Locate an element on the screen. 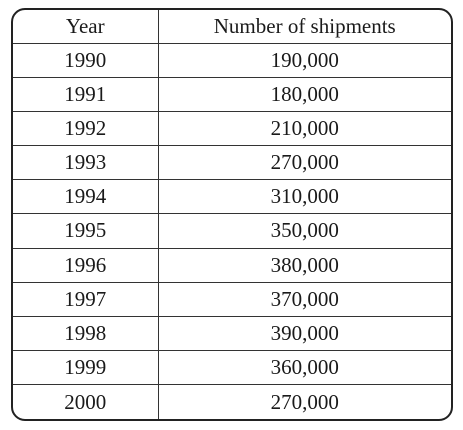 The height and width of the screenshot is (430, 463). cell-shipments: 390,000 is located at coordinates (304, 333).